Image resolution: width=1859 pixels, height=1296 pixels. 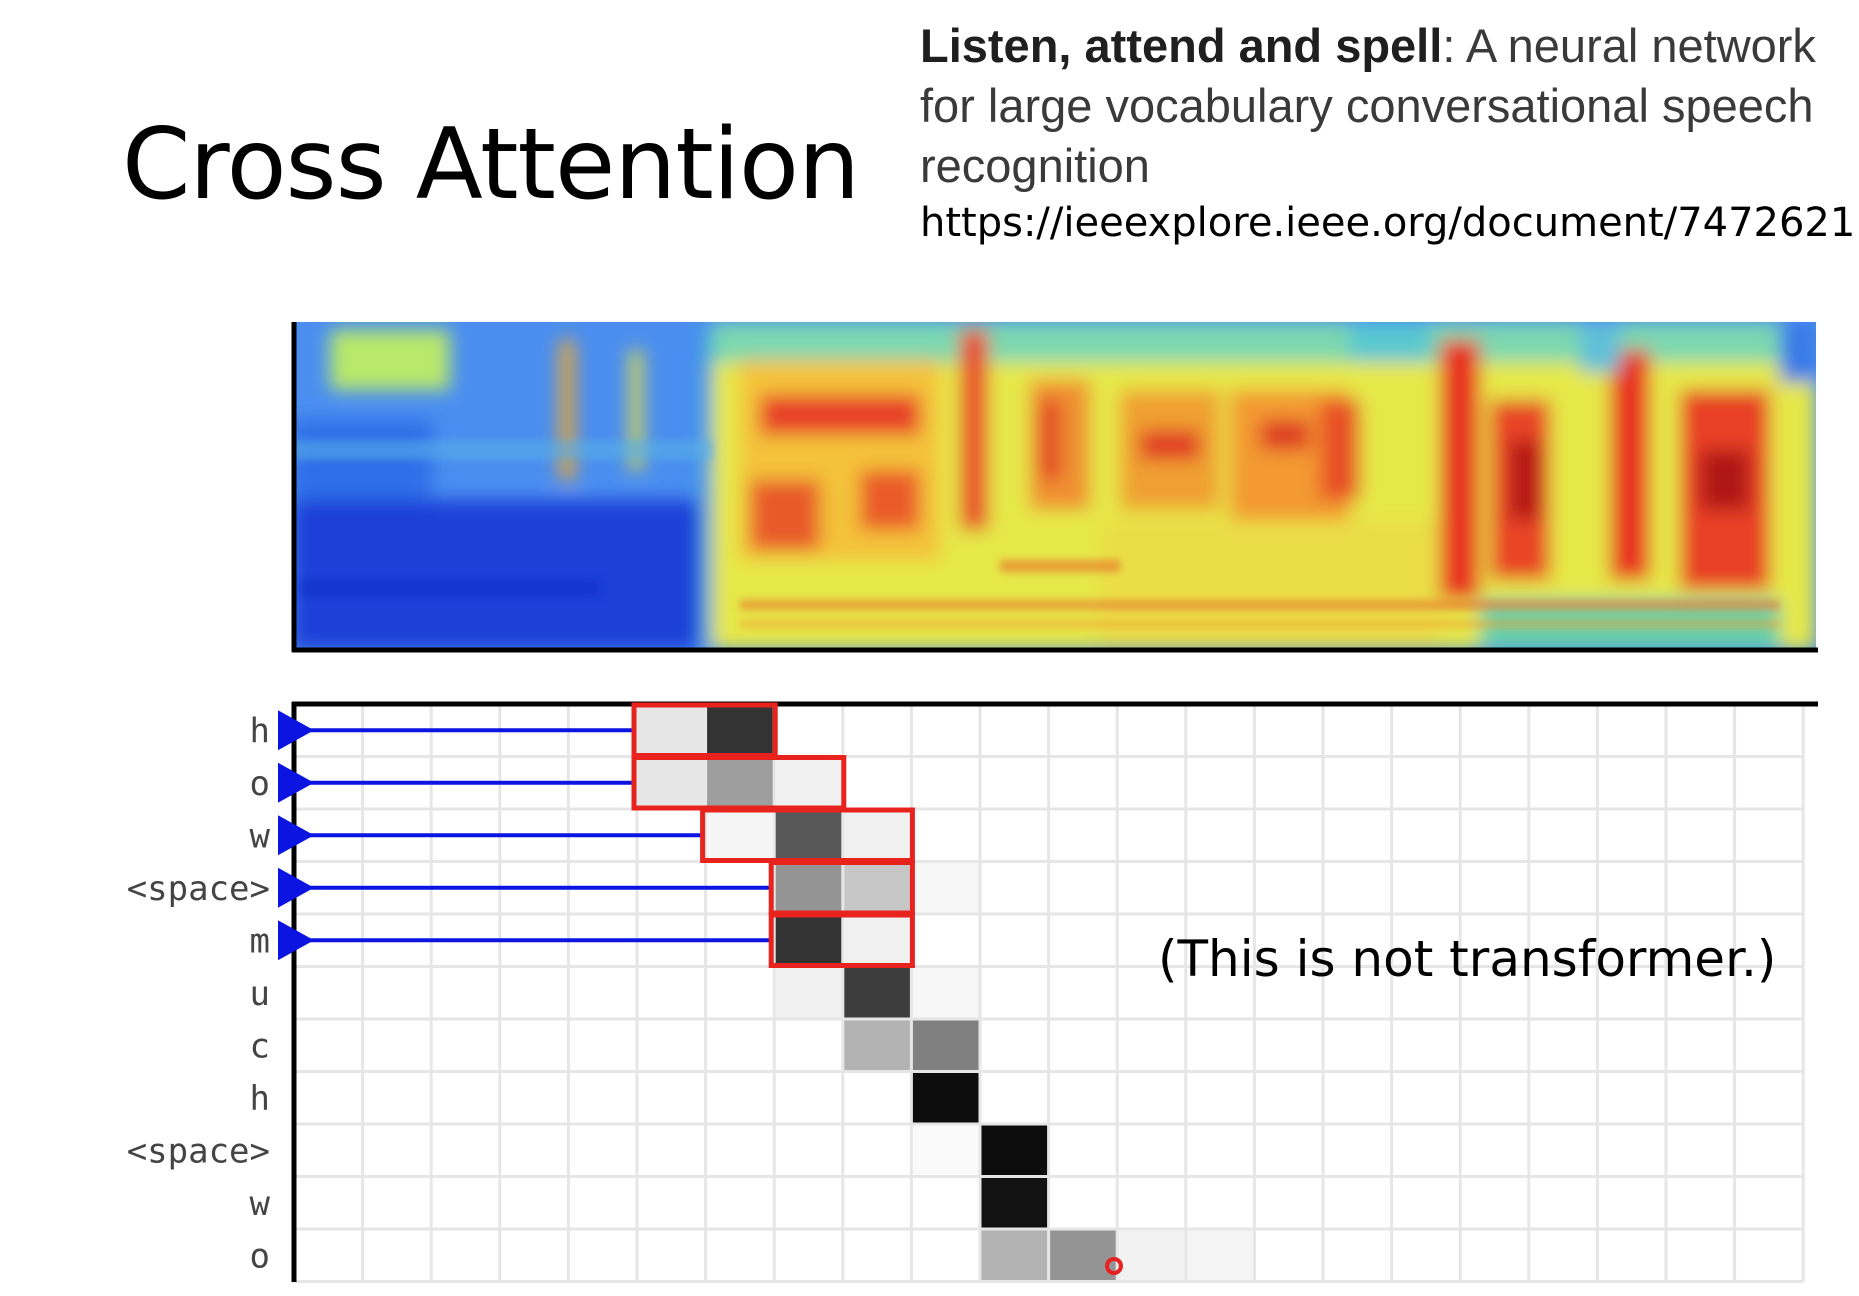 What do you see at coordinates (491, 165) in the screenshot?
I see `slide-title: Cross Attention` at bounding box center [491, 165].